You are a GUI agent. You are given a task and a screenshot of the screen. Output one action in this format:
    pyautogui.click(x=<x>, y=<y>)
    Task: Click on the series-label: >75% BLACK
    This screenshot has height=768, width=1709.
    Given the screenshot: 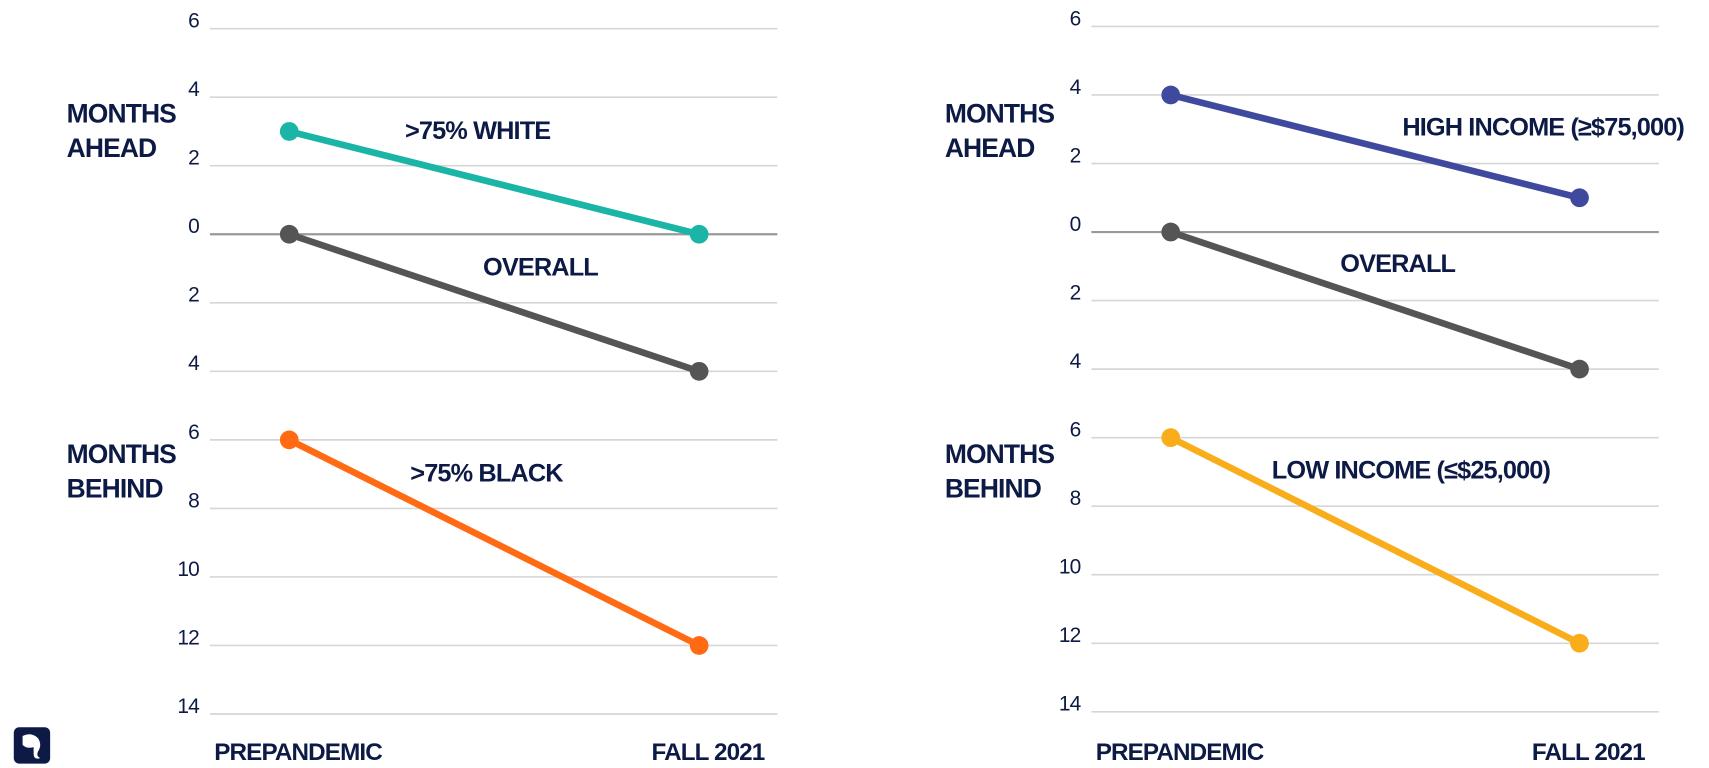 What is the action you would take?
    pyautogui.click(x=487, y=474)
    